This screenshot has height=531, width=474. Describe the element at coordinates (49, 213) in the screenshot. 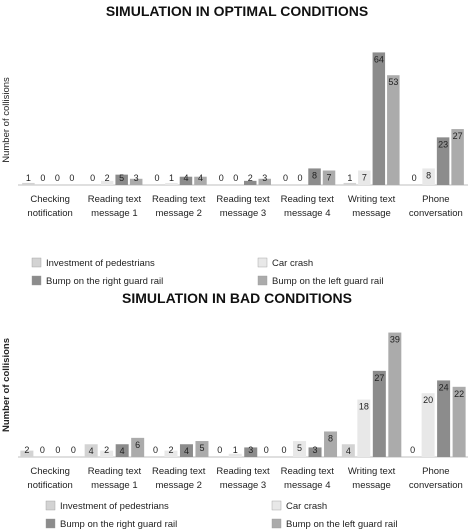

I see `category-label: notification` at that location.